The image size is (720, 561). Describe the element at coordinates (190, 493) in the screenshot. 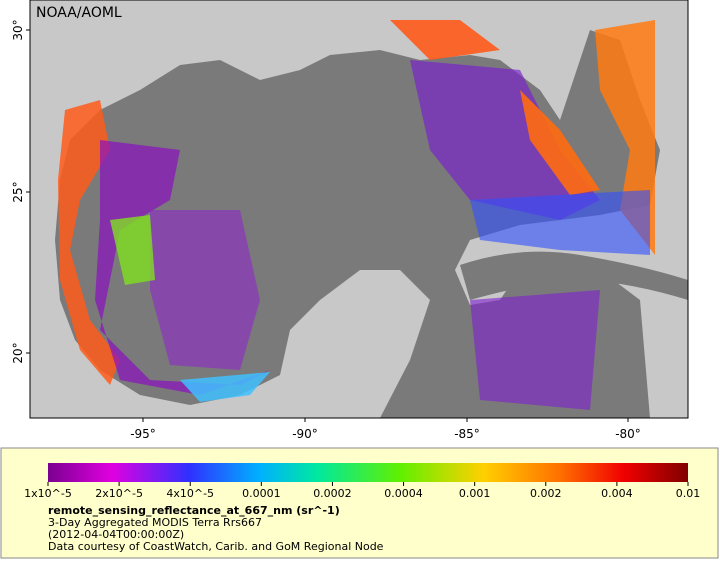

I see `colorbar-label: 4x10^-5` at that location.